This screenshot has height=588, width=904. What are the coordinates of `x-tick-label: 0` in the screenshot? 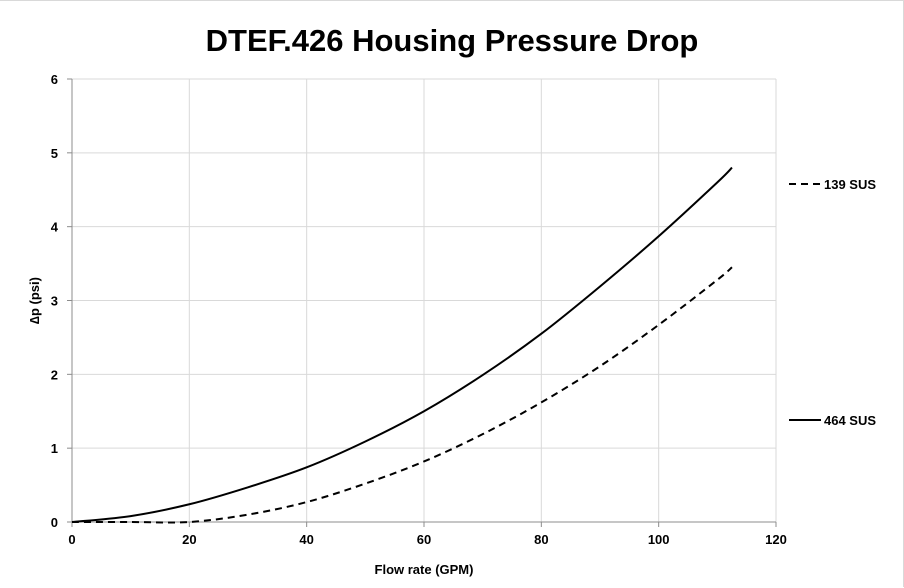 It's located at (71, 539).